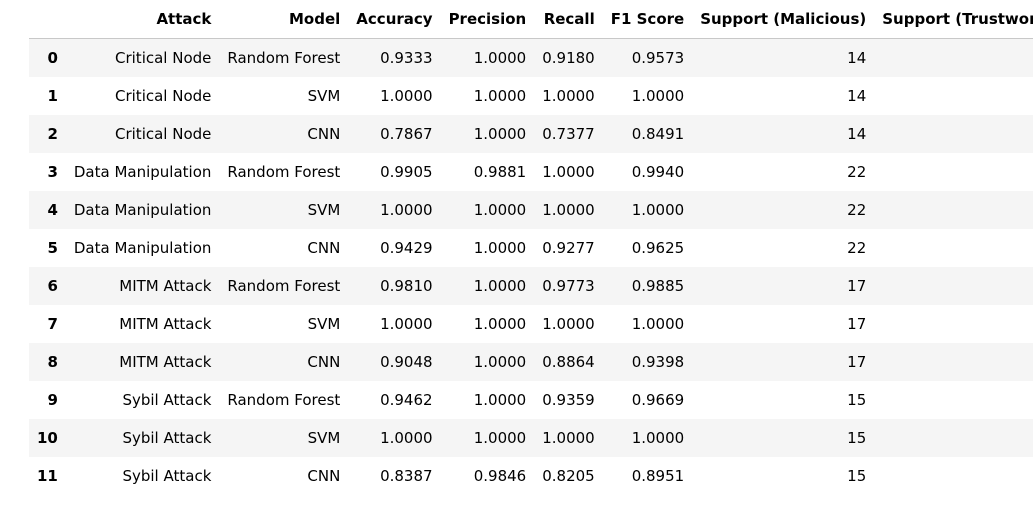  What do you see at coordinates (647, 19) in the screenshot?
I see `column-header-f1-score: F1 Score` at bounding box center [647, 19].